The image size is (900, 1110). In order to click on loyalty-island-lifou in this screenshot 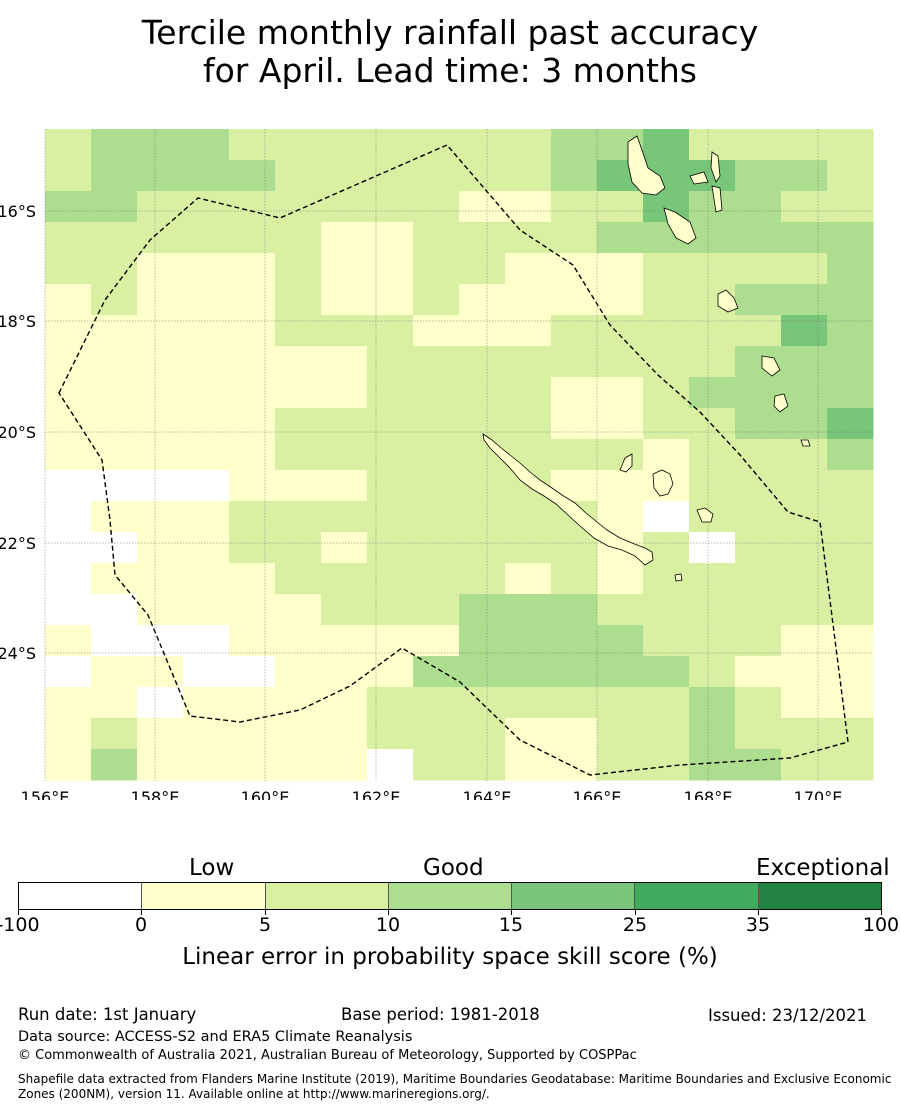, I will do `click(663, 483)`.